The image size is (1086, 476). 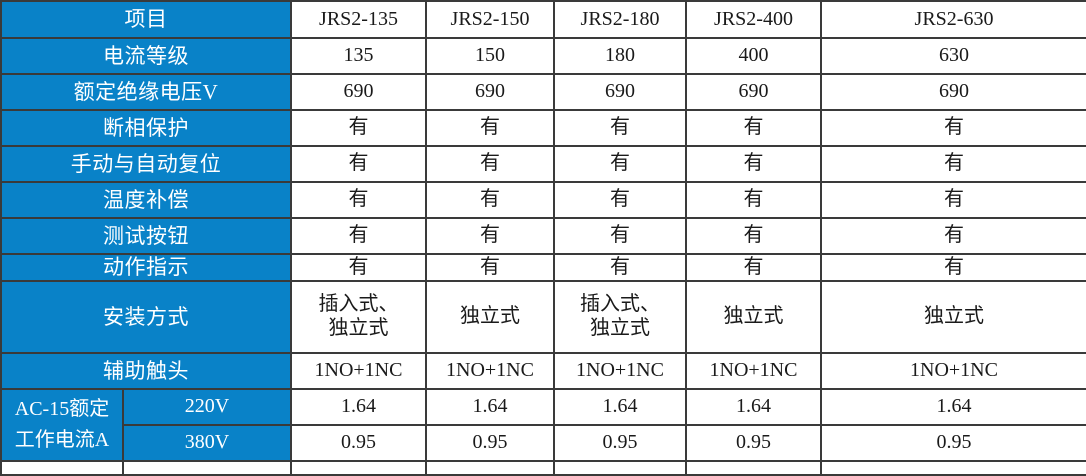 I want to click on row-label: 动作指示, so click(x=146, y=267).